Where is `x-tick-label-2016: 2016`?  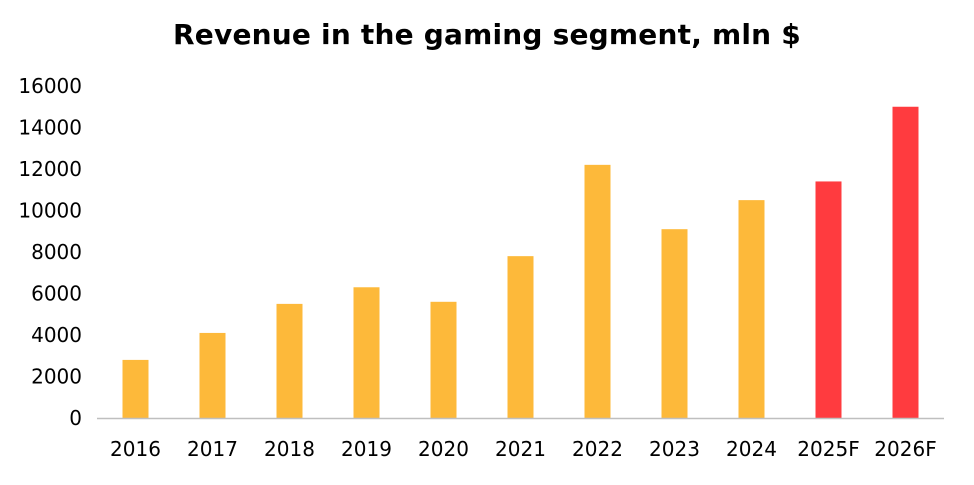
x-tick-label-2016: 2016 is located at coordinates (135, 449).